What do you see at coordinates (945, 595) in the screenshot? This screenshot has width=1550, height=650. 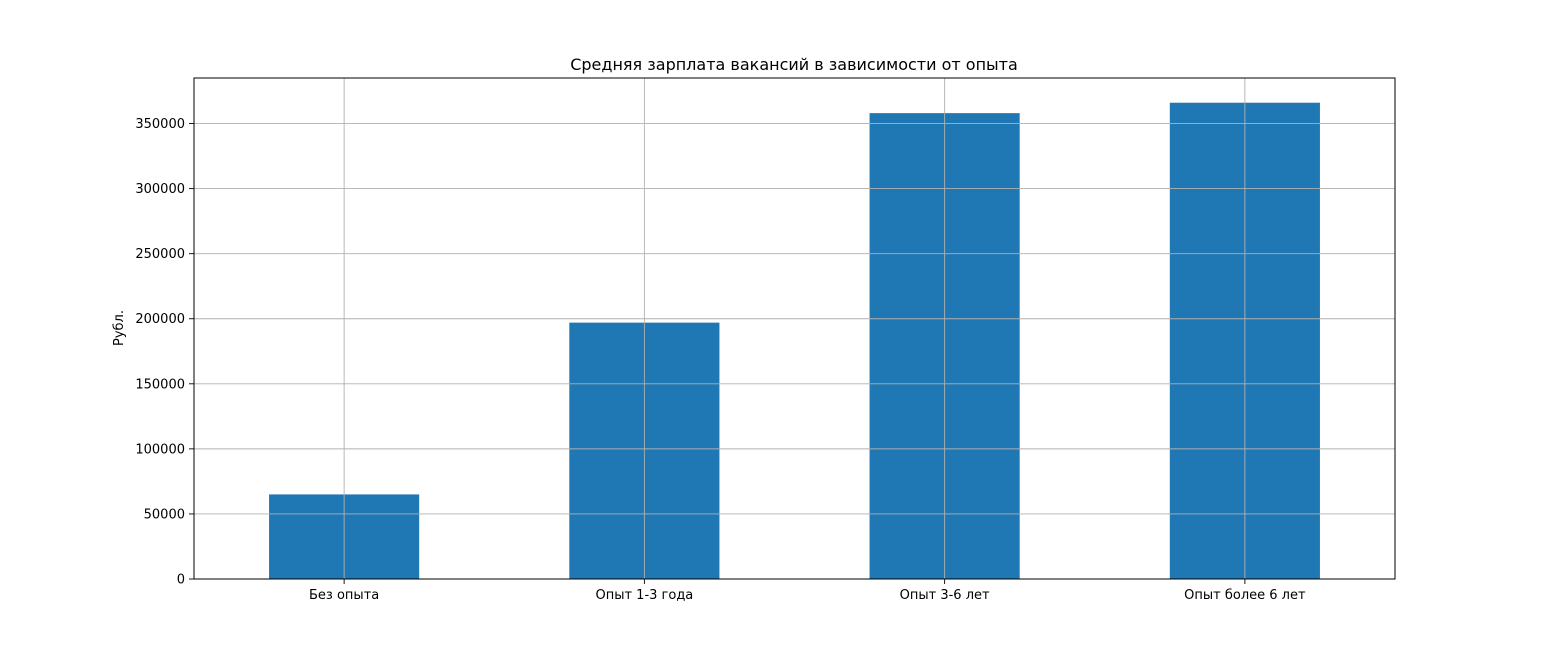 I see `x-tick-label-2: Опыт 3-6 лет` at bounding box center [945, 595].